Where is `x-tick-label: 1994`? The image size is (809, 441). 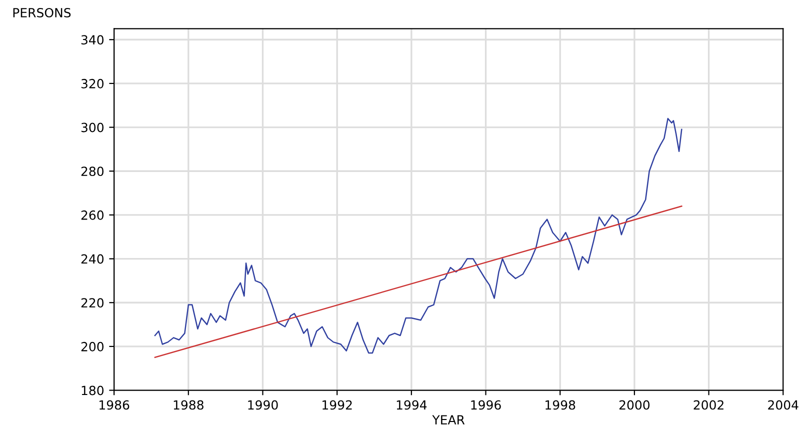
x-tick-label: 1994 is located at coordinates (411, 405).